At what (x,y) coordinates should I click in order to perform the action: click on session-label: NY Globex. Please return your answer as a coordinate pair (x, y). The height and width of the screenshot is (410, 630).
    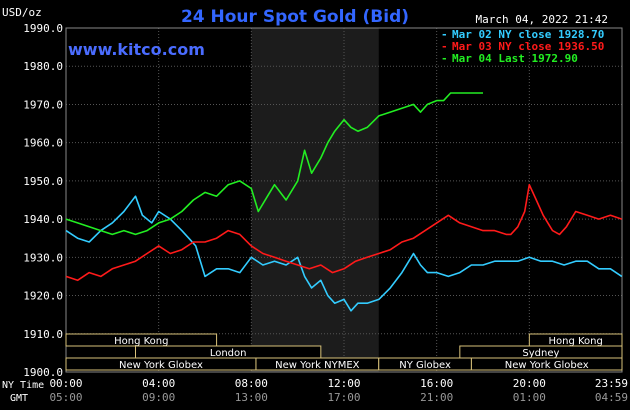
    Looking at the image, I should click on (425, 365).